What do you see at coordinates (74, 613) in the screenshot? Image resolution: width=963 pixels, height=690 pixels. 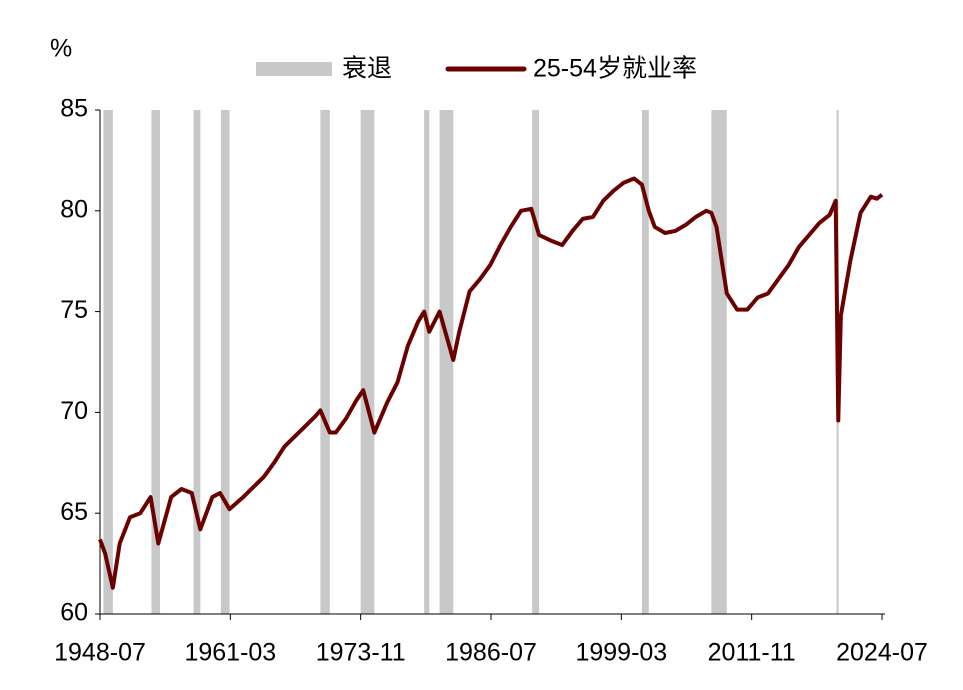 I see `y-tick-label: 60` at bounding box center [74, 613].